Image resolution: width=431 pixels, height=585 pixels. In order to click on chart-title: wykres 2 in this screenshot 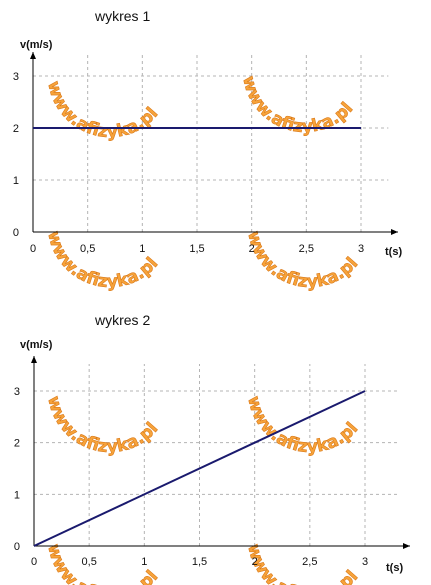, I will do `click(122, 320)`.